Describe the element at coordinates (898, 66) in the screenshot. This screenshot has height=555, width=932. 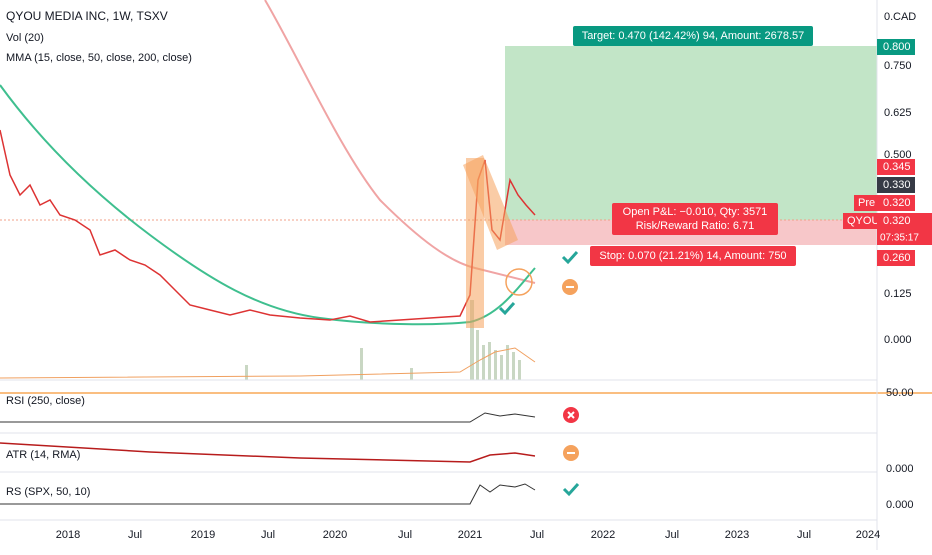
I see `price-tick: 0.750` at that location.